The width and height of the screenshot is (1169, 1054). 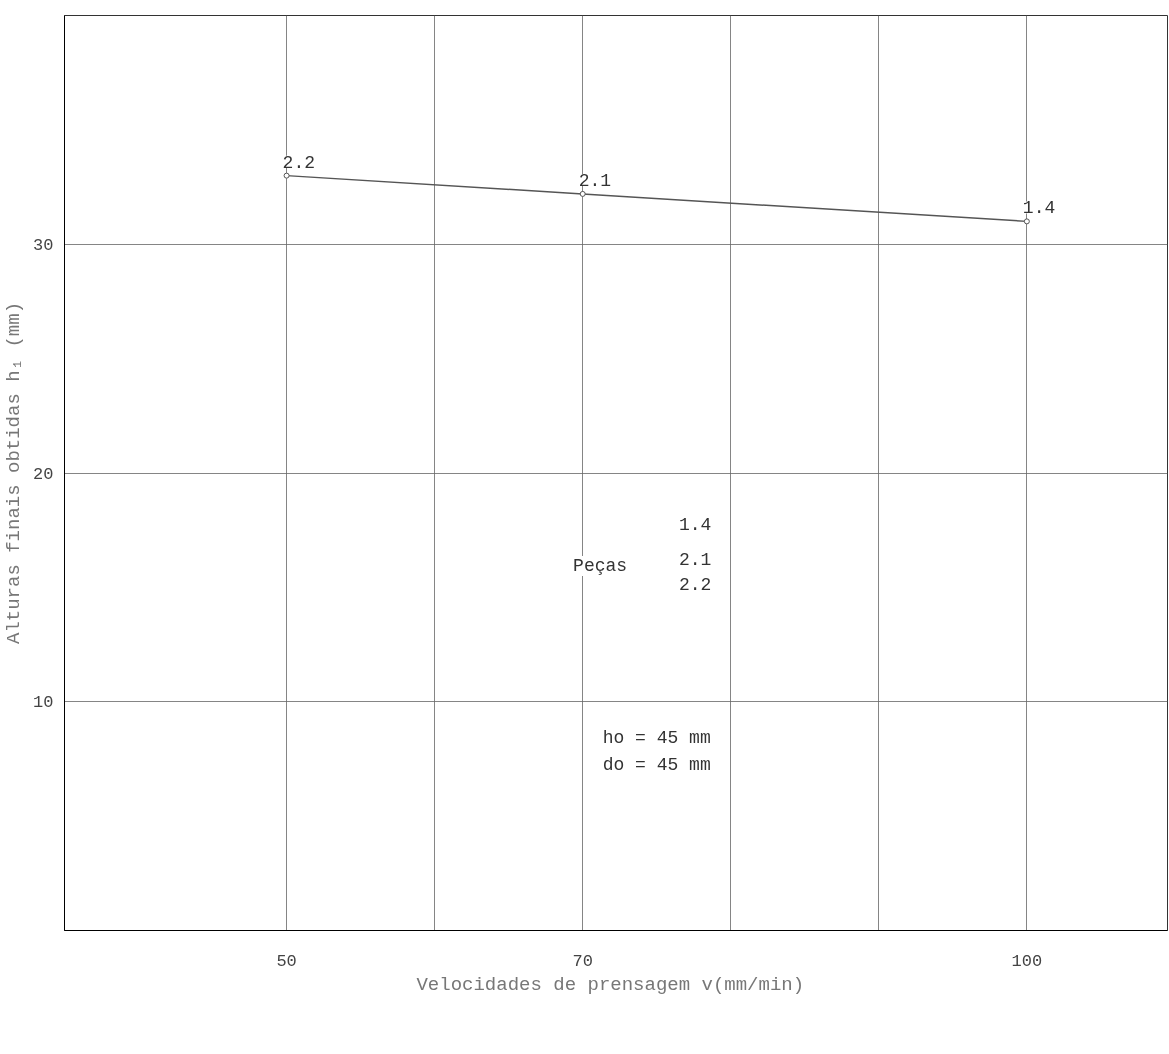 I want to click on annotation: Peças, so click(x=600, y=565).